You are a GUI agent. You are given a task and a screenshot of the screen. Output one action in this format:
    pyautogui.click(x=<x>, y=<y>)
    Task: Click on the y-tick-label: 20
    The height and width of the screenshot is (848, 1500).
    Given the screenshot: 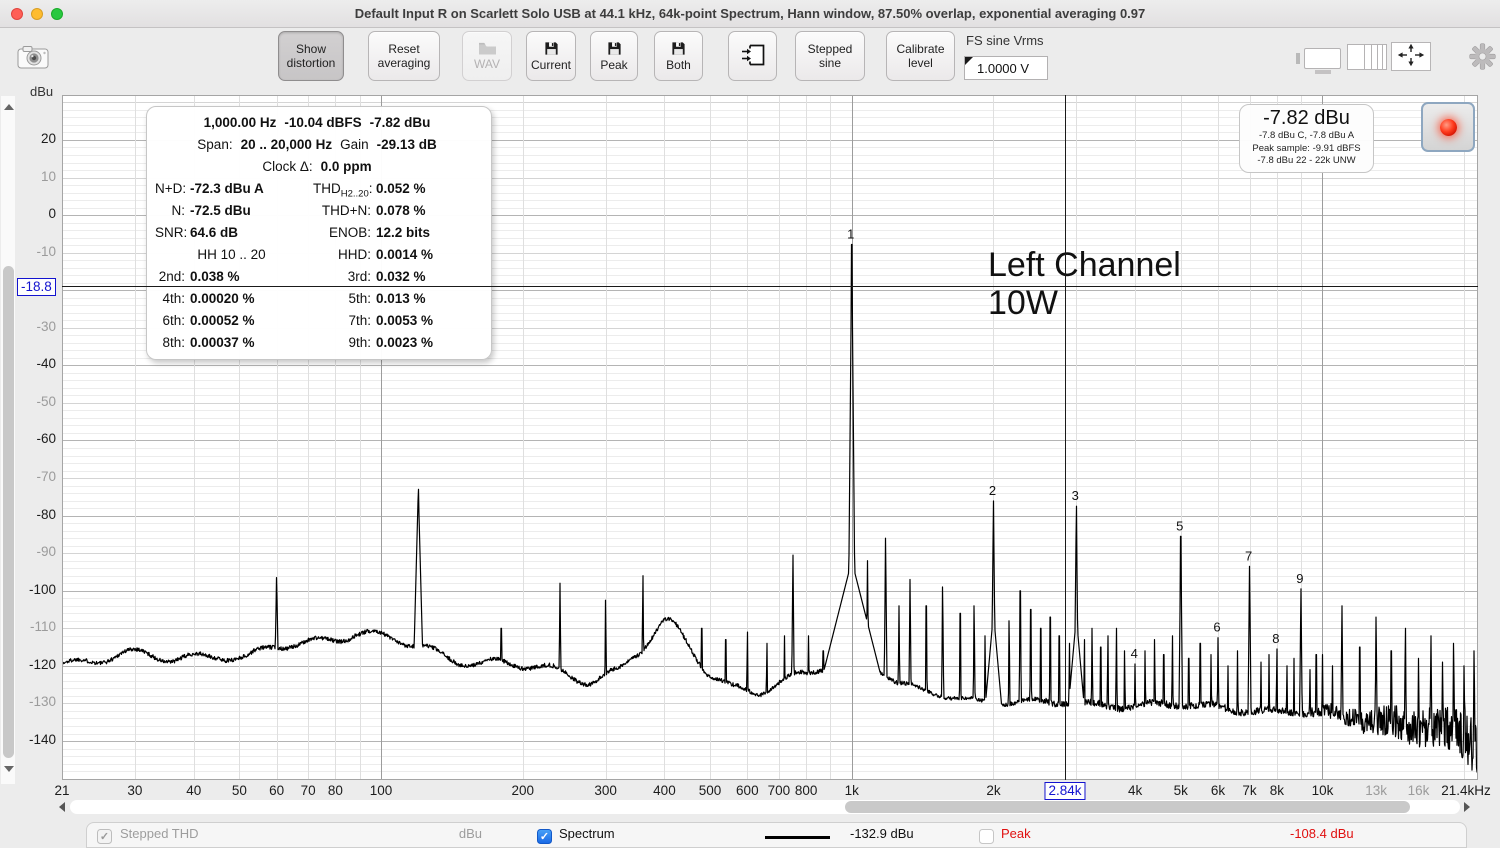 What is the action you would take?
    pyautogui.click(x=48, y=138)
    